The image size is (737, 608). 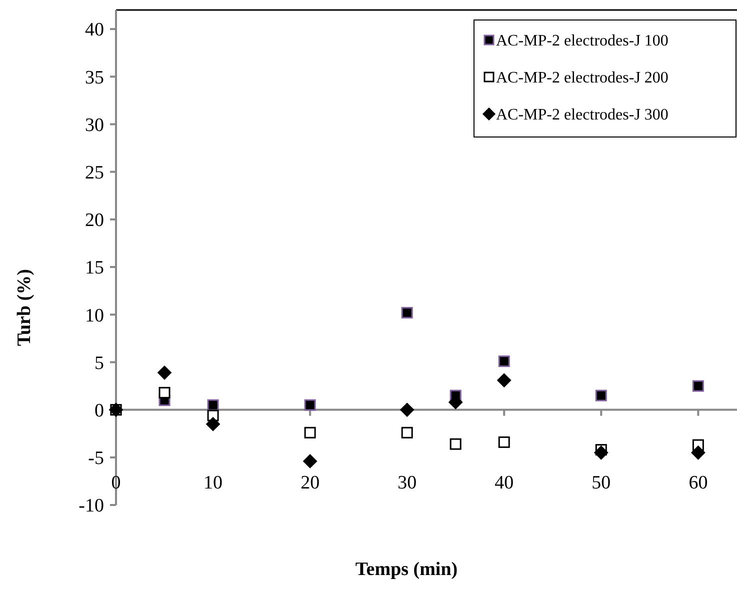 What do you see at coordinates (582, 115) in the screenshot?
I see `legend-label: AC-MP-2 electrodes-J 300` at bounding box center [582, 115].